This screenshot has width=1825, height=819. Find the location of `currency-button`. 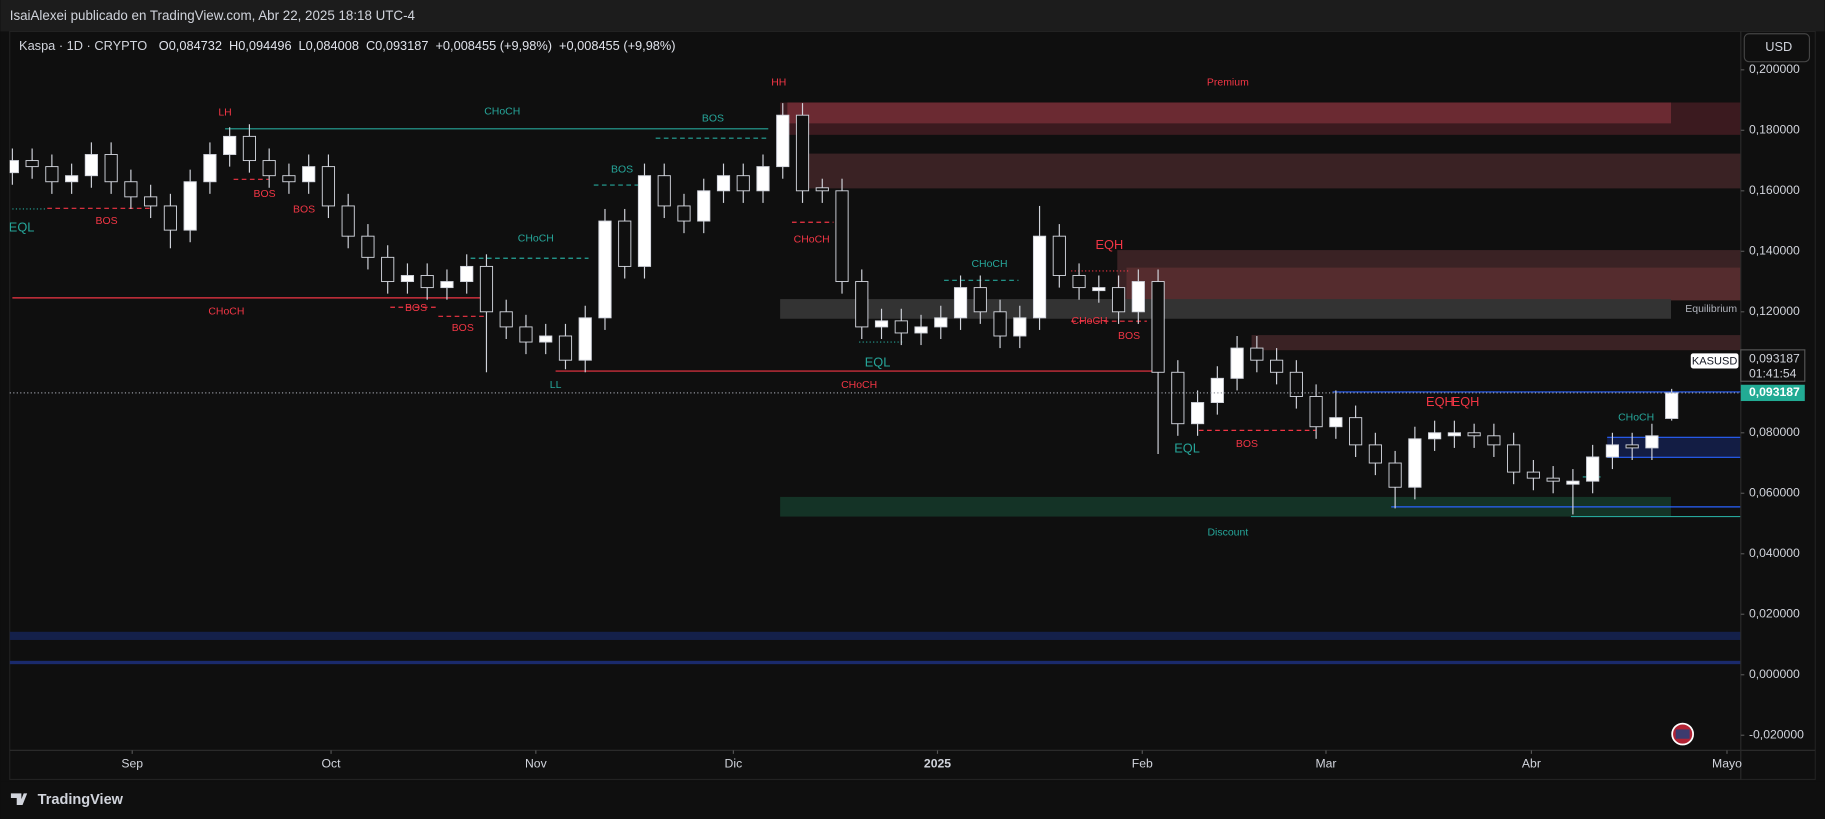

currency-button is located at coordinates (1777, 48).